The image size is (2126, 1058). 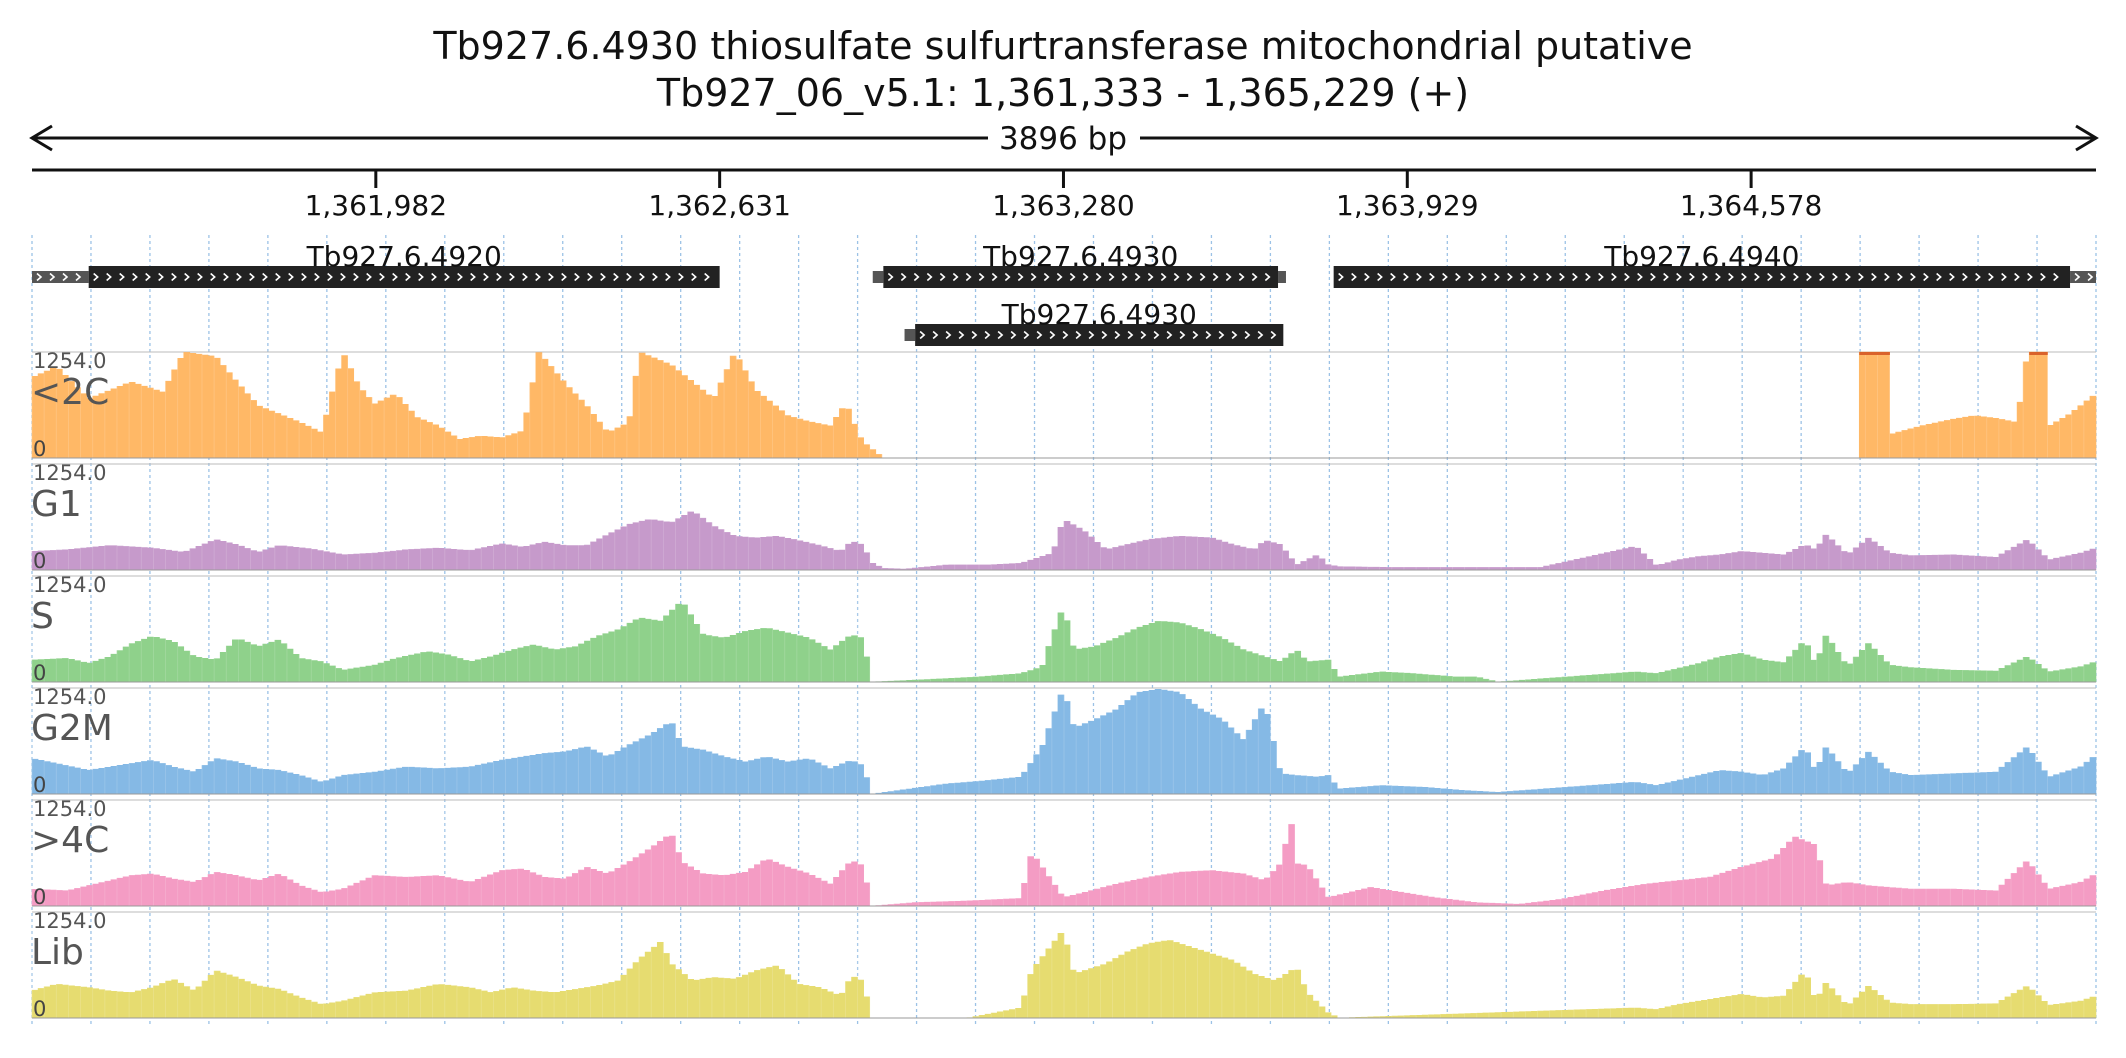 What do you see at coordinates (1751, 205) in the screenshot?
I see `tick-label: 1,364,578` at bounding box center [1751, 205].